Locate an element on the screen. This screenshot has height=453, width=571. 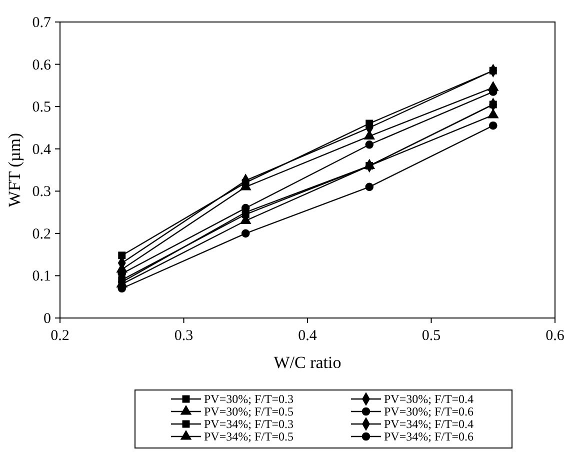
y-tick-label: 0.7 is located at coordinates (42, 23).